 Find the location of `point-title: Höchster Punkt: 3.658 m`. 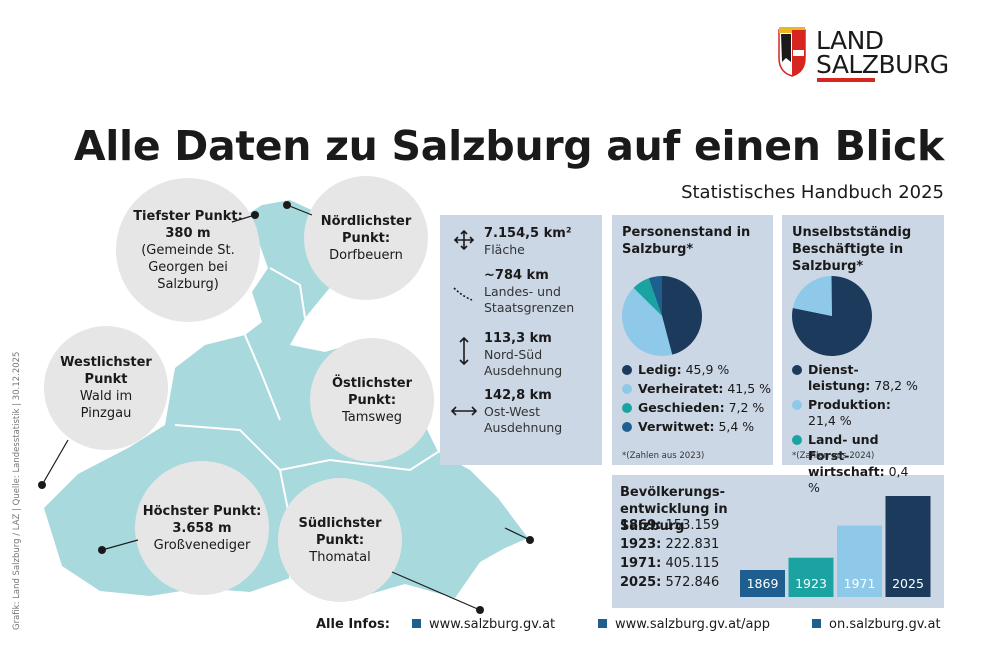

point-title: Höchster Punkt: 3.658 m is located at coordinates (202, 519).